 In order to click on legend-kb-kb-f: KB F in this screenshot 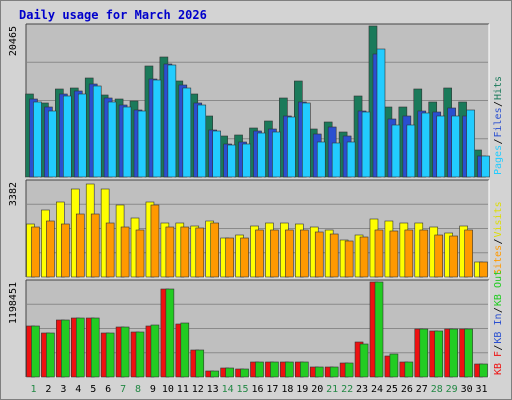, I will do `click(498, 363)`.